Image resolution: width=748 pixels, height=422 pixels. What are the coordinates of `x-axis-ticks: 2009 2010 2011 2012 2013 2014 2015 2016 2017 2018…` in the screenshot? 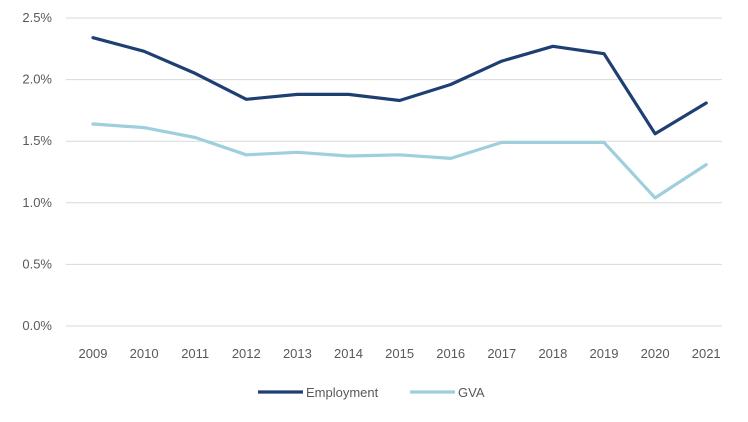 It's located at (400, 353).